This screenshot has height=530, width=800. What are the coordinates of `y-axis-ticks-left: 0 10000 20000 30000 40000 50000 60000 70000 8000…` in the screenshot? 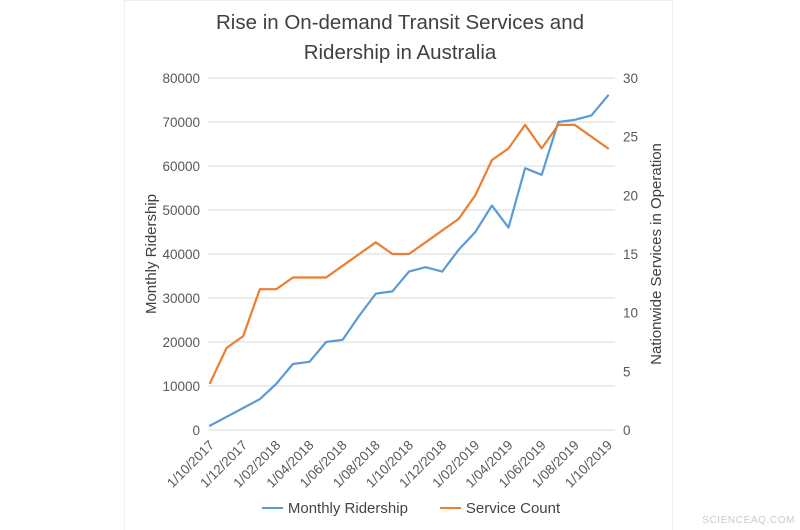 It's located at (181, 254).